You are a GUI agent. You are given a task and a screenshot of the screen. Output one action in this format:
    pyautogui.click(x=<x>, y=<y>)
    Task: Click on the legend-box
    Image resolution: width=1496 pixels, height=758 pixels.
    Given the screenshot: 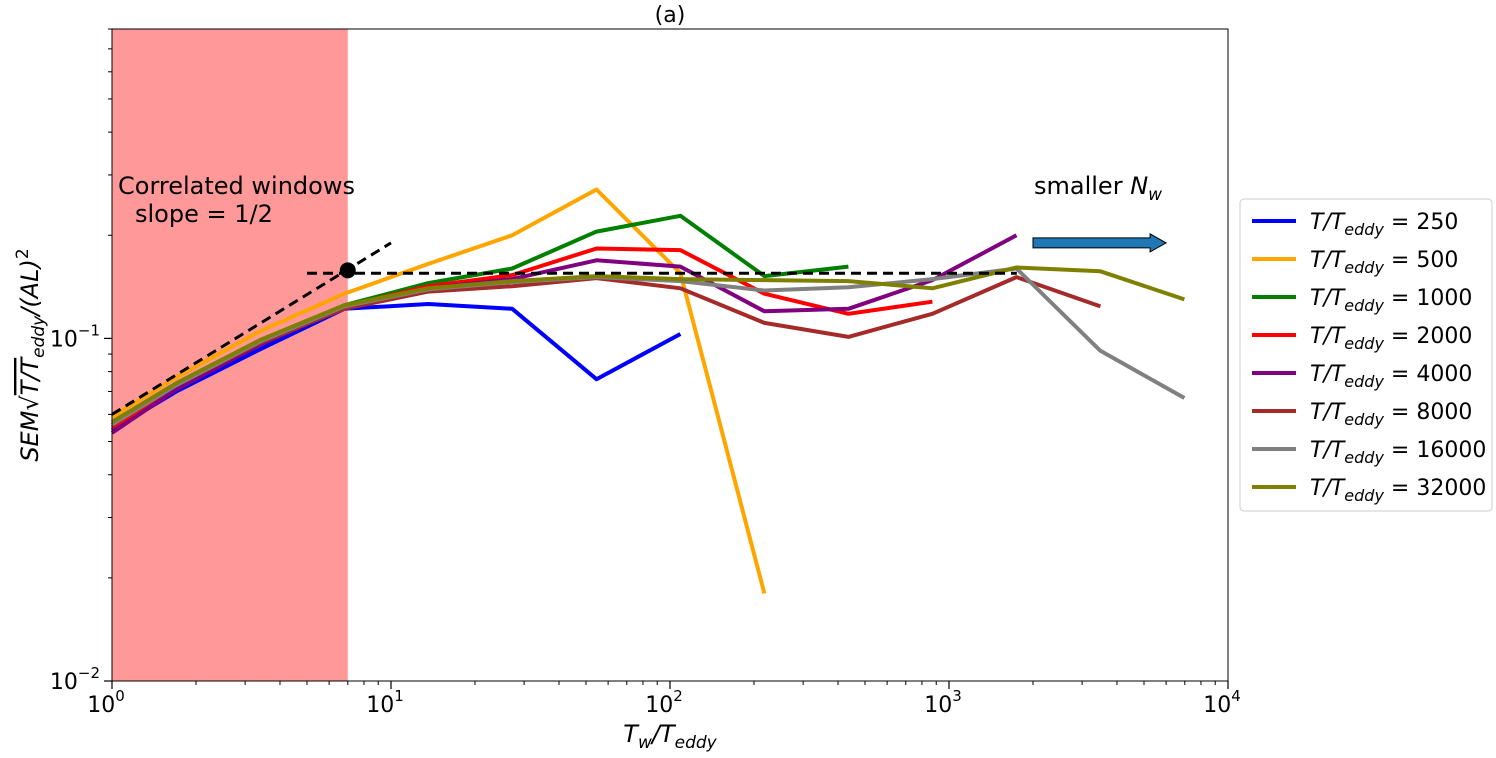 What is the action you would take?
    pyautogui.click(x=1366, y=355)
    